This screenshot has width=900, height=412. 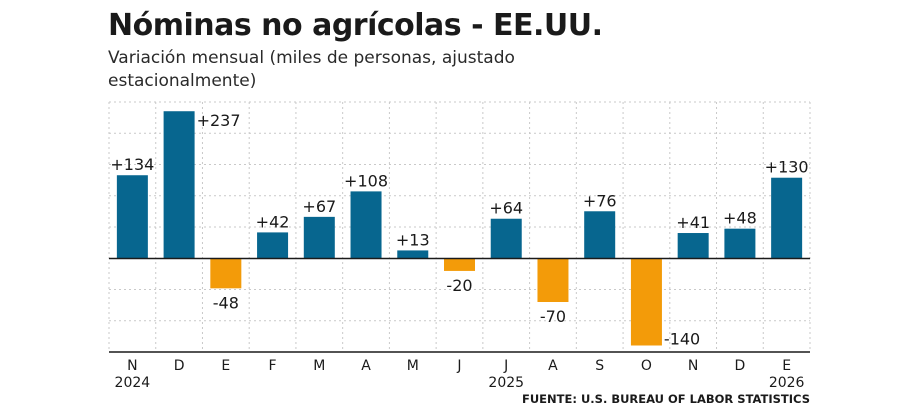 I want to click on data-label: +48, so click(x=740, y=218).